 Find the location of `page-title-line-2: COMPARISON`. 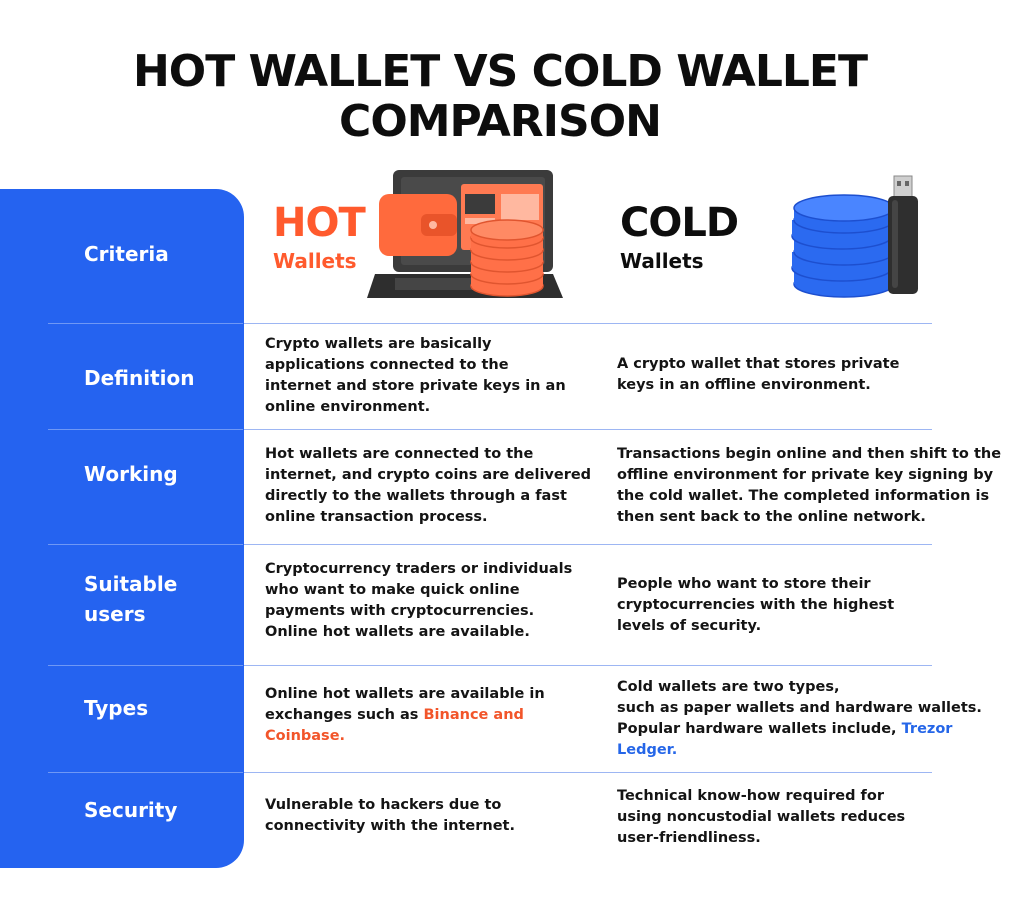

page-title-line-2: COMPARISON is located at coordinates (500, 121).